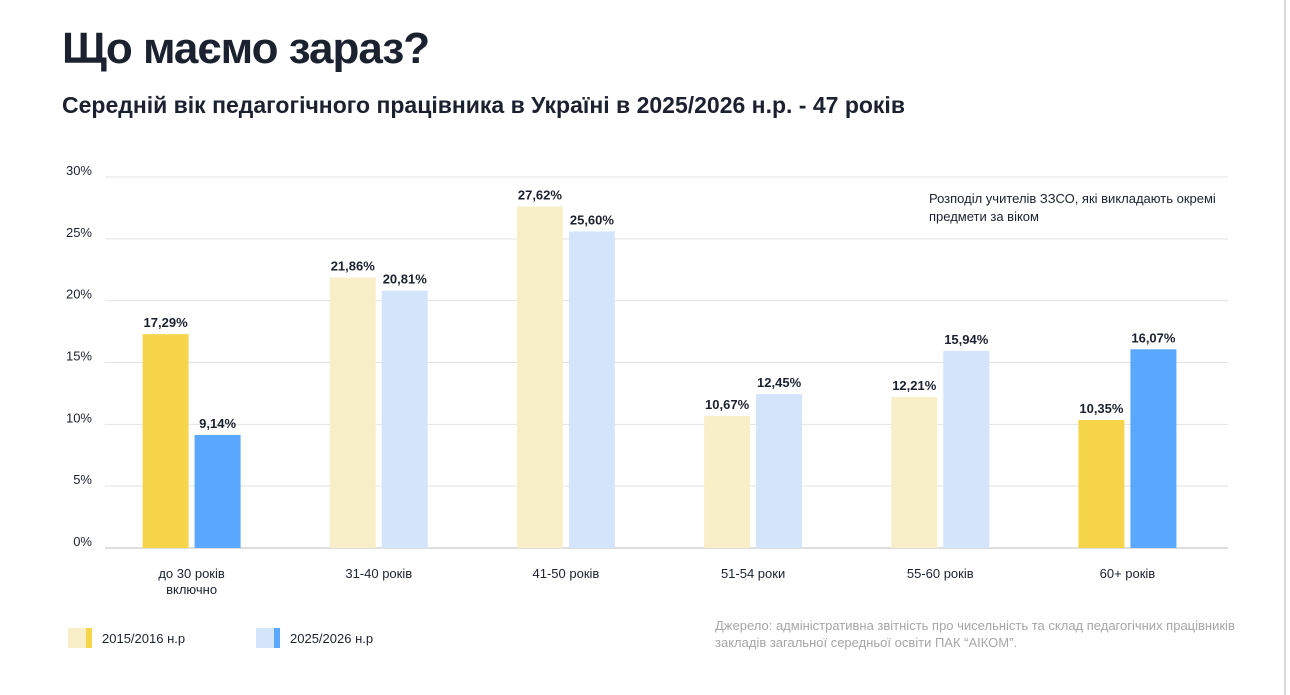 This screenshot has height=695, width=1290. I want to click on page-title: Що маємо зараз?, so click(246, 48).